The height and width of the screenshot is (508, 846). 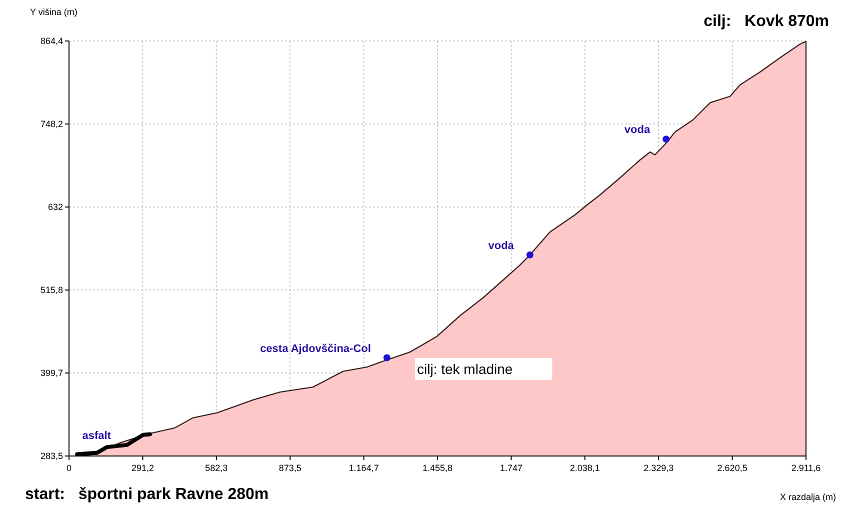 What do you see at coordinates (51, 41) in the screenshot?
I see `y-tick-label: 864,4` at bounding box center [51, 41].